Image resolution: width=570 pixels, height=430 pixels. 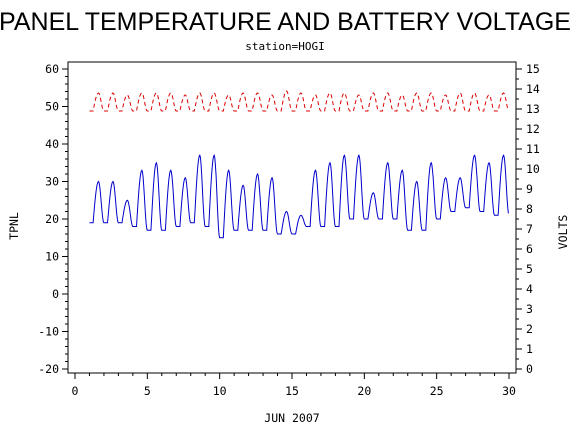 I want to click on x-tick-label: 15, so click(x=292, y=391).